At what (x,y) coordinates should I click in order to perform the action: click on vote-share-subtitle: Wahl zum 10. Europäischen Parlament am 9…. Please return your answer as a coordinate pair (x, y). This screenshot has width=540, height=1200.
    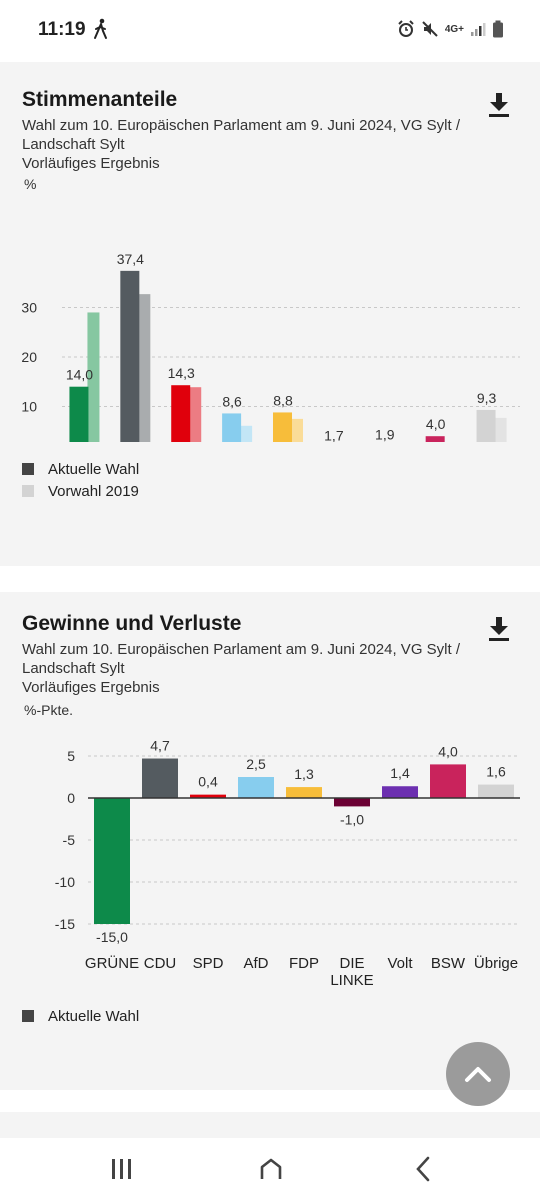
    Looking at the image, I should click on (257, 144).